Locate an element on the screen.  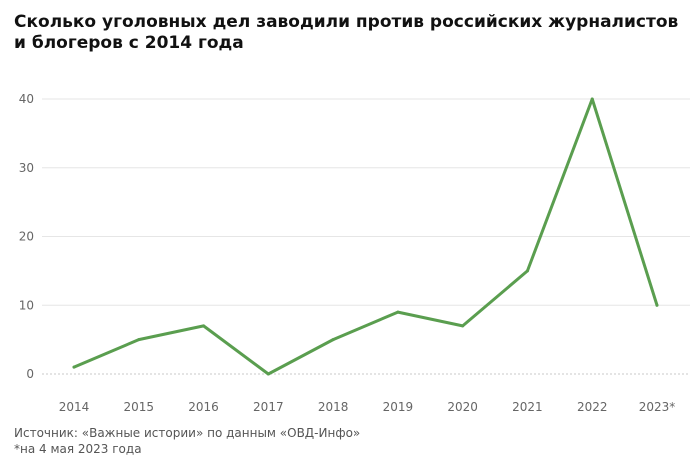
x-tick-label-2017: 2017 is located at coordinates (268, 407).